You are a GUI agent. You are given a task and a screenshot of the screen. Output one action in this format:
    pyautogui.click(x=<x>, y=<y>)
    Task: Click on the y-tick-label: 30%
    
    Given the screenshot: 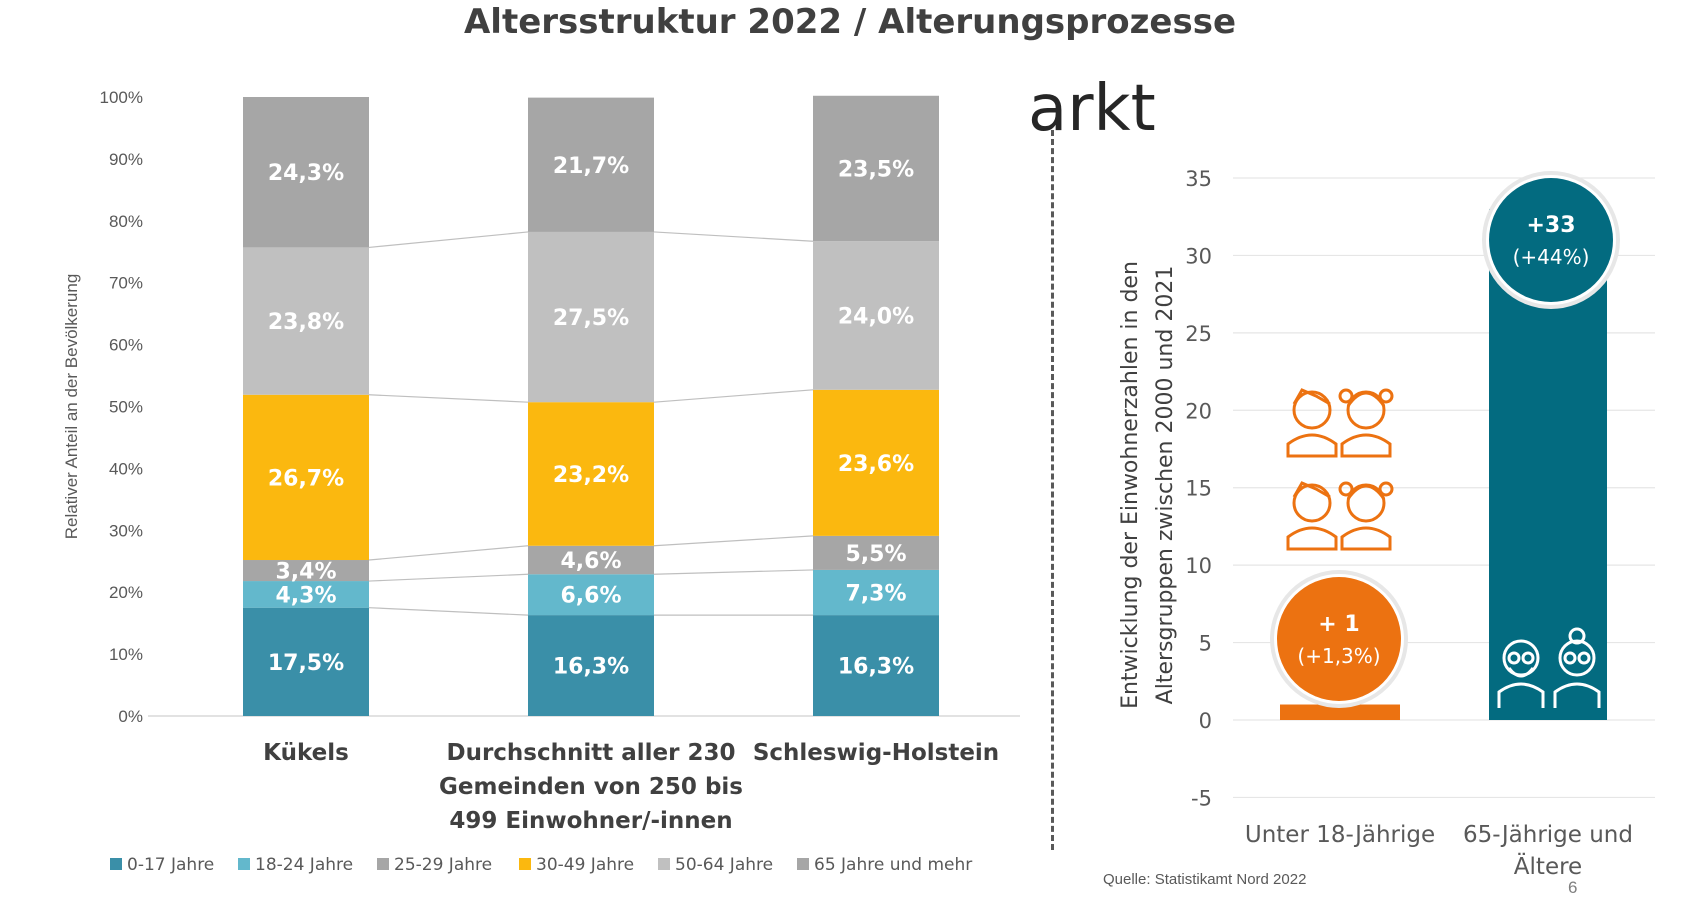 What is the action you would take?
    pyautogui.click(x=126, y=530)
    